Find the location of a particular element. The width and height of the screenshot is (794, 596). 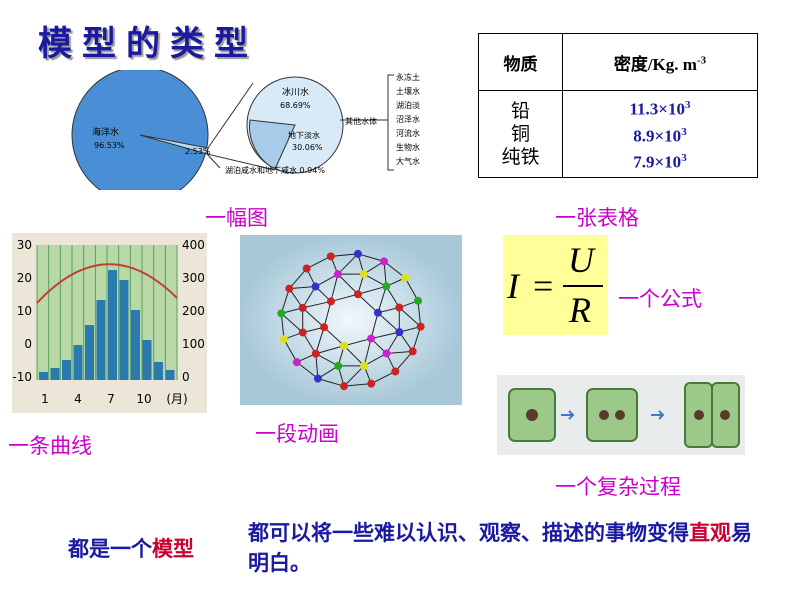

pie-list-item: 永冻土 is located at coordinates (408, 77).